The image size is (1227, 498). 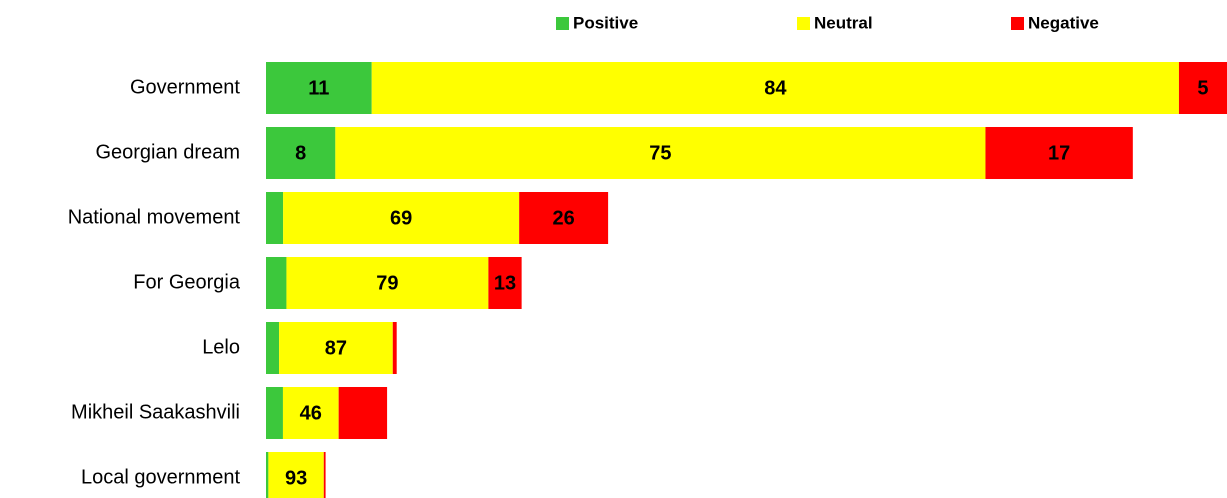 What do you see at coordinates (155, 412) in the screenshot?
I see `category-label: Mikheil Saakashvili` at bounding box center [155, 412].